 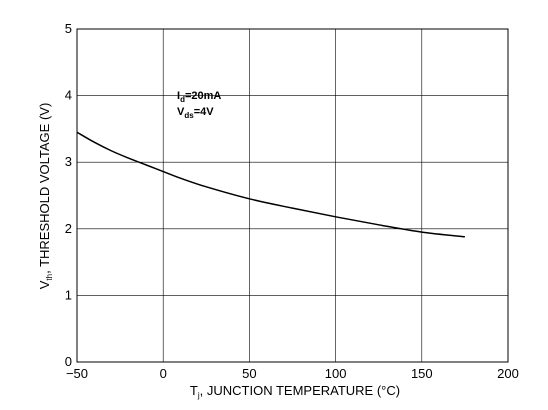 I want to click on y-tick-label: 0, so click(x=68, y=361).